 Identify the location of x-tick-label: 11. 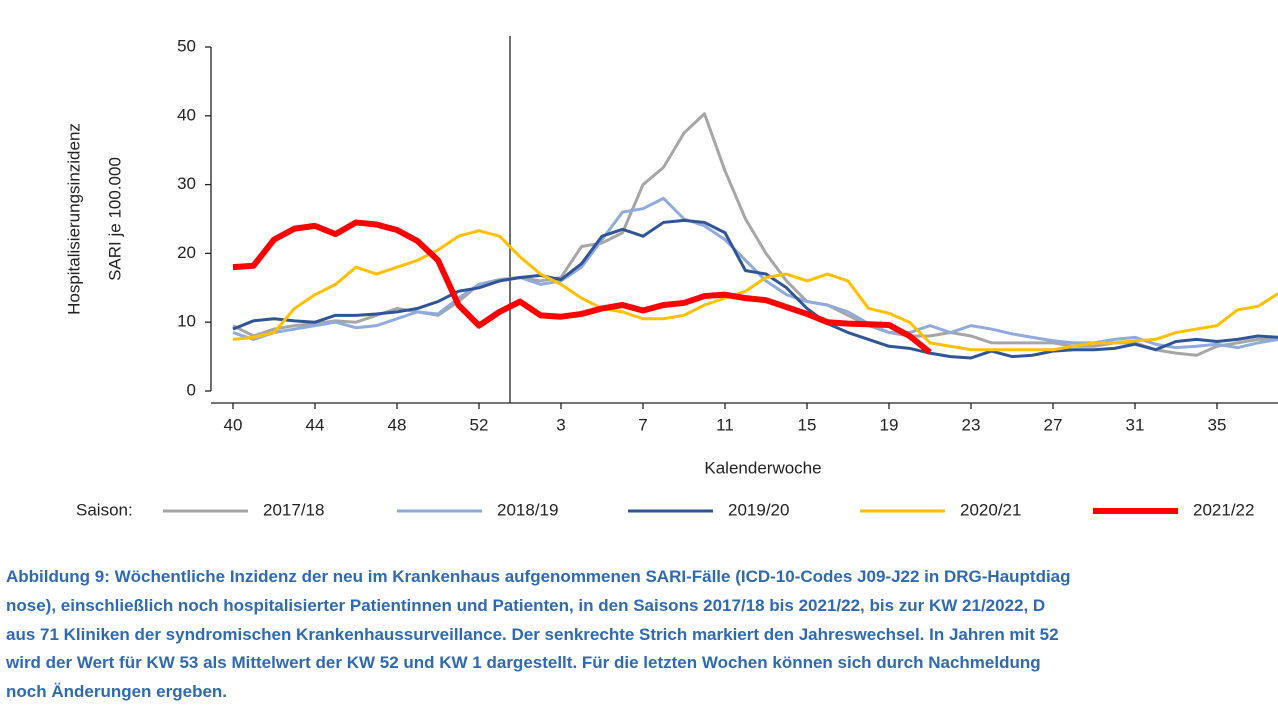
(725, 424).